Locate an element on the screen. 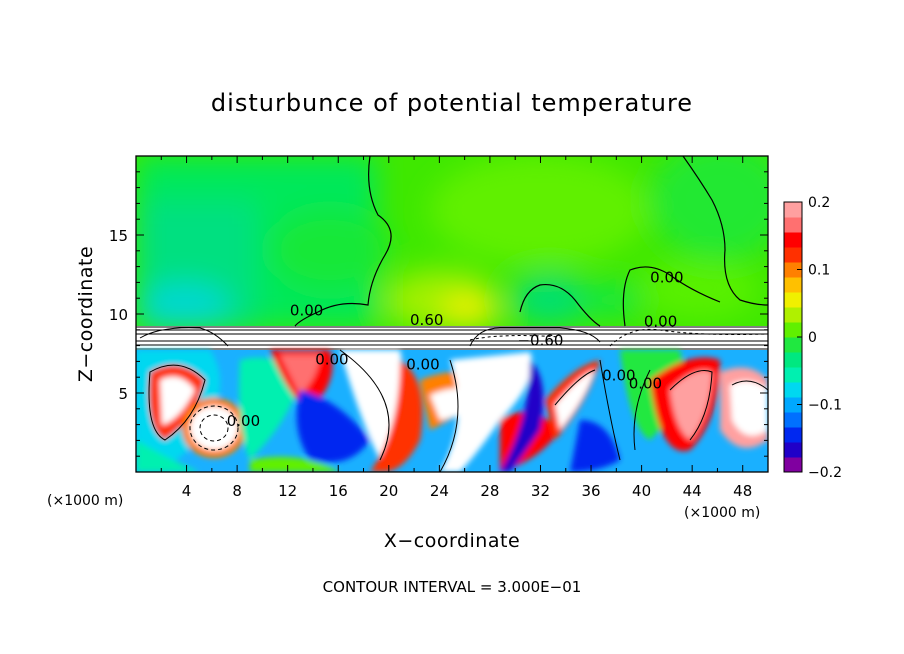  turbulent-layer is located at coordinates (452, 410).